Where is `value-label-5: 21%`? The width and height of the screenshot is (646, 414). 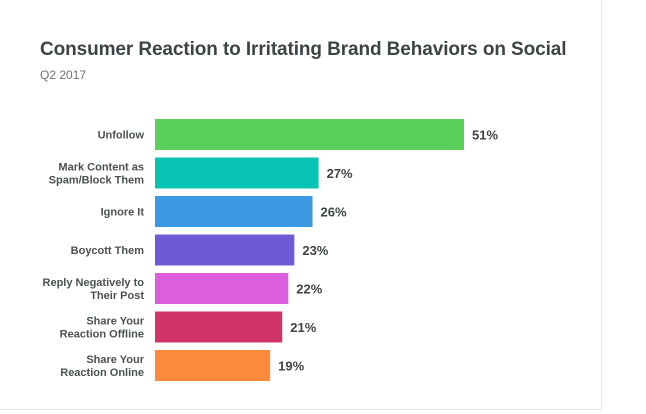 value-label-5: 21% is located at coordinates (303, 327).